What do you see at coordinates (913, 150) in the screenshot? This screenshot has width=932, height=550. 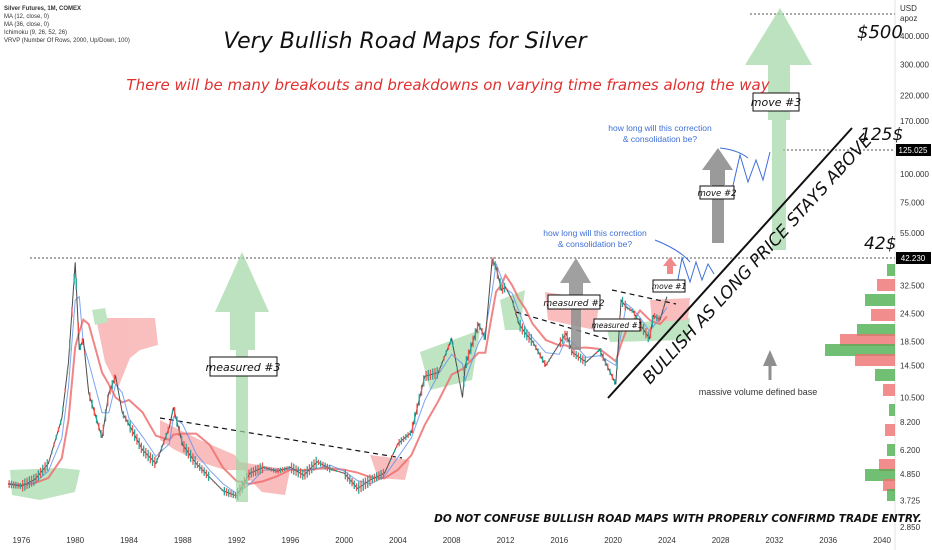 I see `badge-125-text: 125.025` at bounding box center [913, 150].